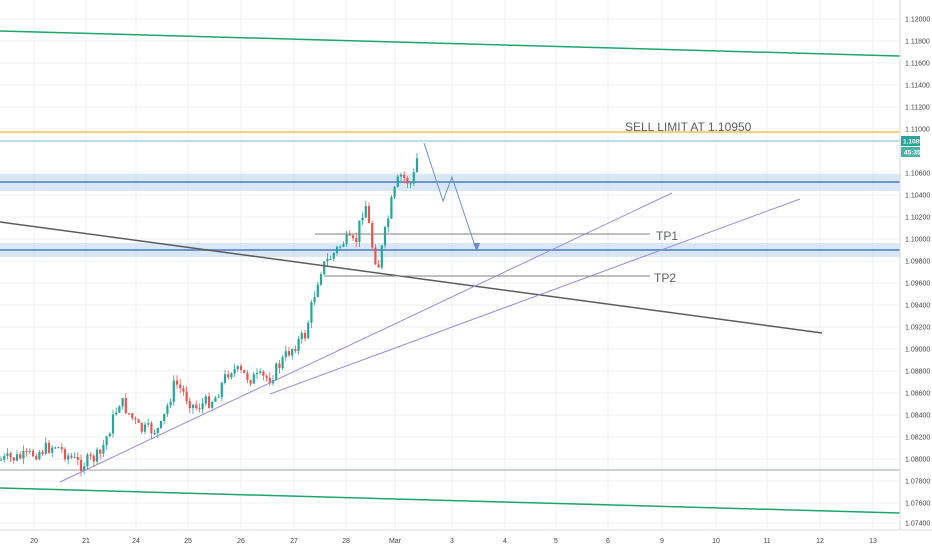 The height and width of the screenshot is (555, 932). What do you see at coordinates (716, 541) in the screenshot?
I see `x-tick-label: 10` at bounding box center [716, 541].